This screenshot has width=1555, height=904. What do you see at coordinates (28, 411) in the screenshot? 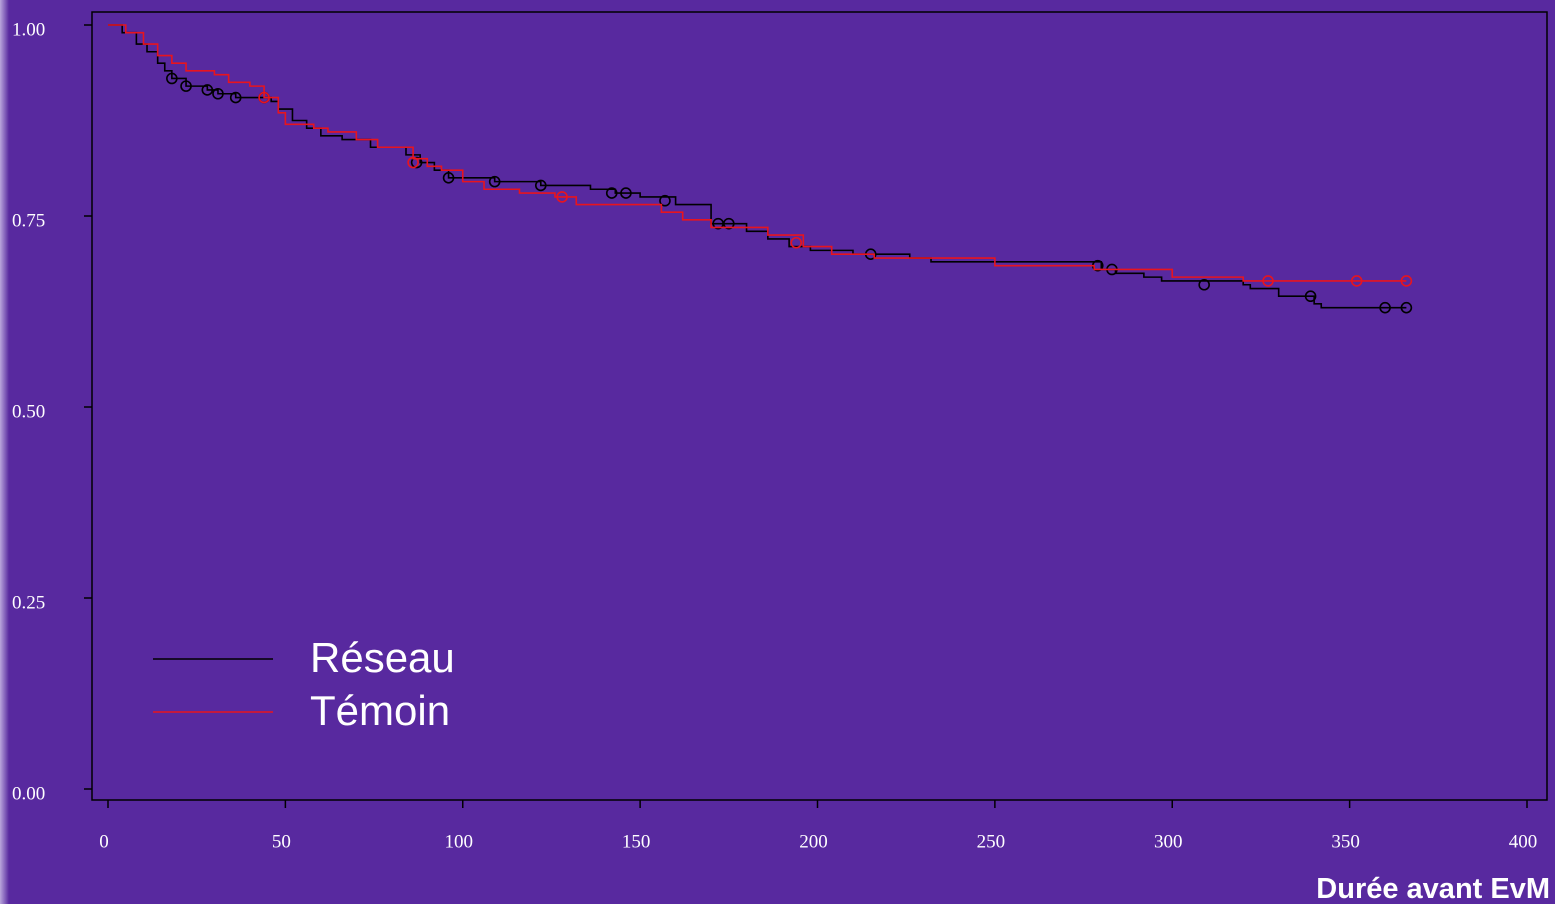
I see `y-tick-label: 0.50` at bounding box center [28, 411].